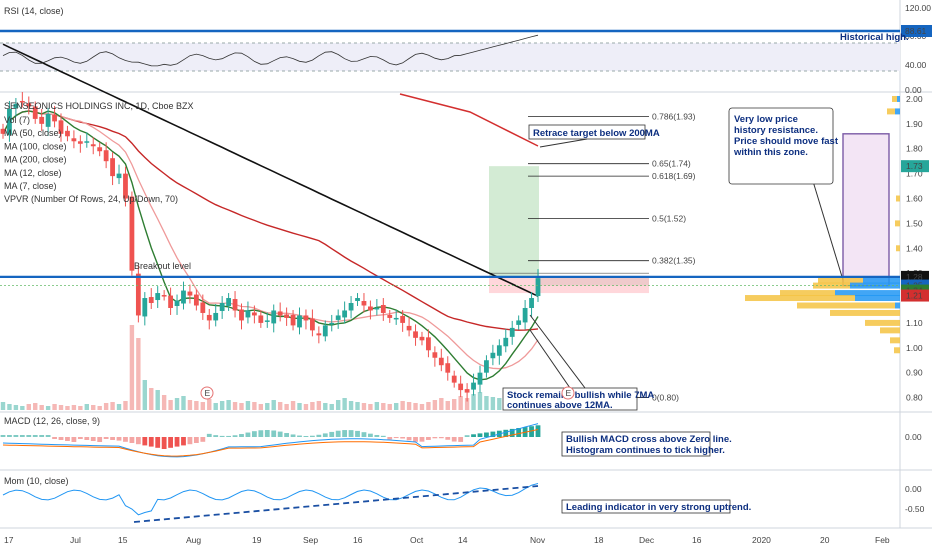 The image size is (932, 550). What do you see at coordinates (33, 173) in the screenshot?
I see `main-legend-item: MA (12, close)` at bounding box center [33, 173].